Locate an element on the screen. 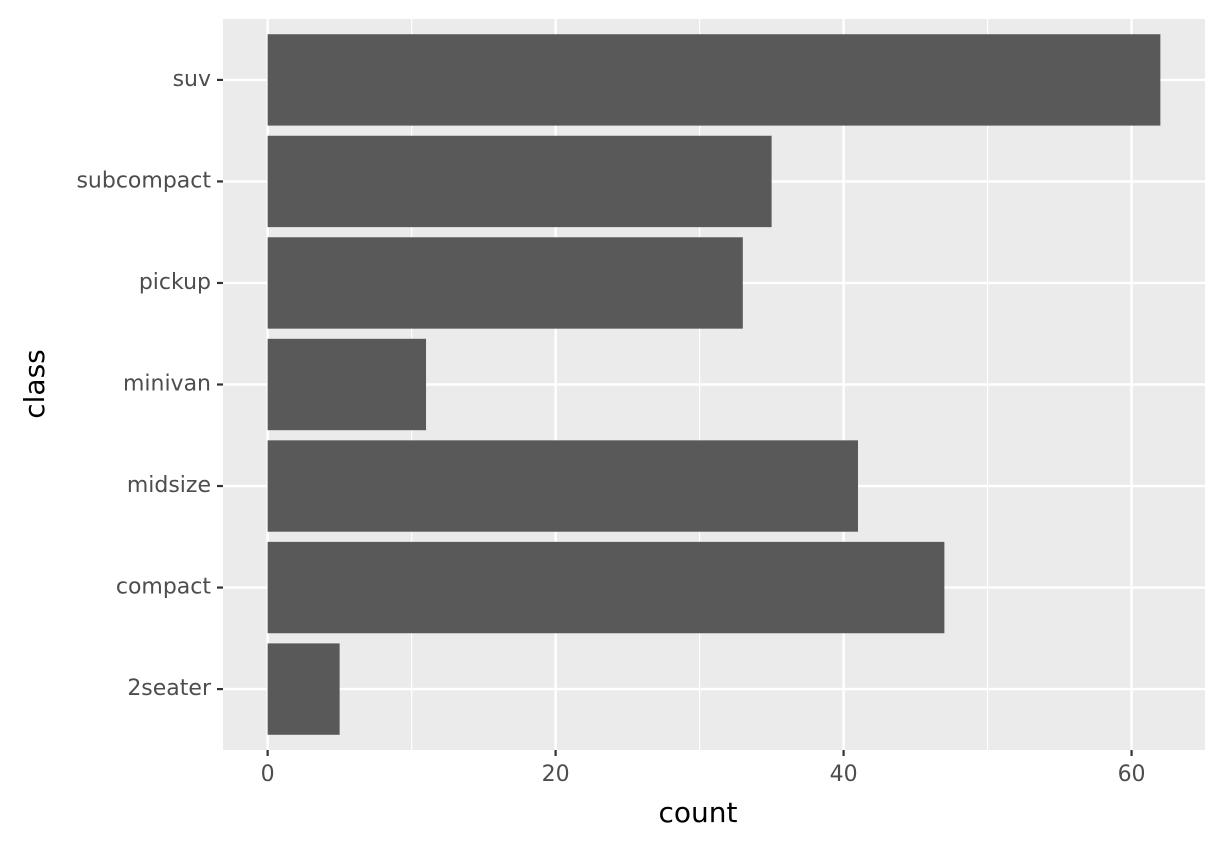  y-tick-label: suv is located at coordinates (192, 79).